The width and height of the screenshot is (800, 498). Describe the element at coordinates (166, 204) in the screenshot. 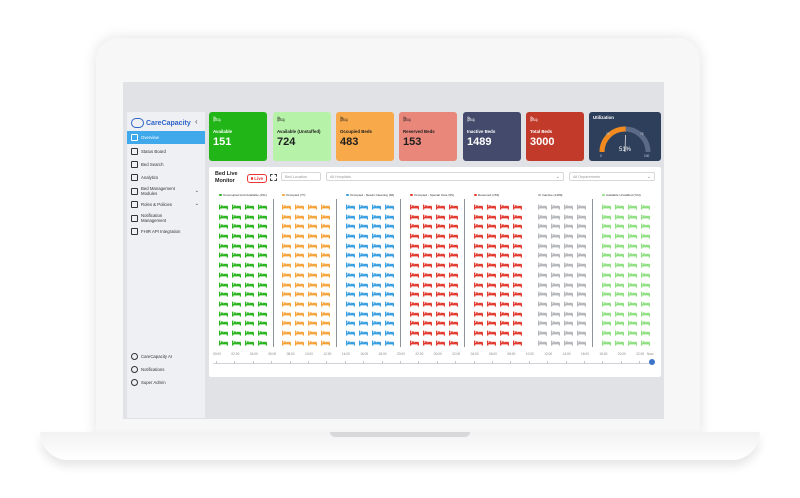

I see `sidebar-item-5: Roles & Policies ⌄` at that location.